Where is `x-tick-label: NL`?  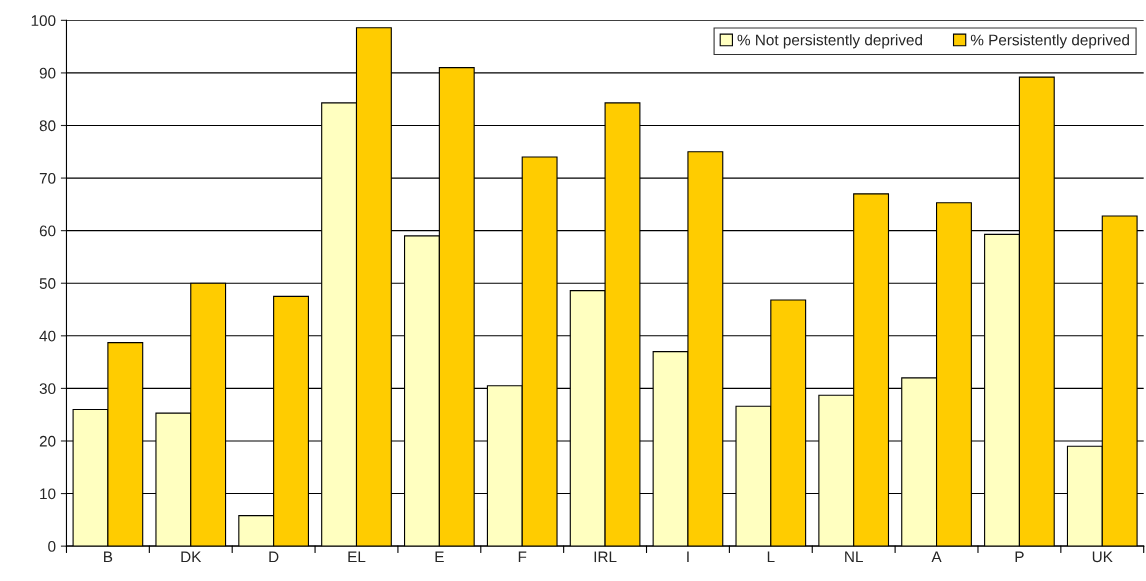
x-tick-label: NL is located at coordinates (854, 557).